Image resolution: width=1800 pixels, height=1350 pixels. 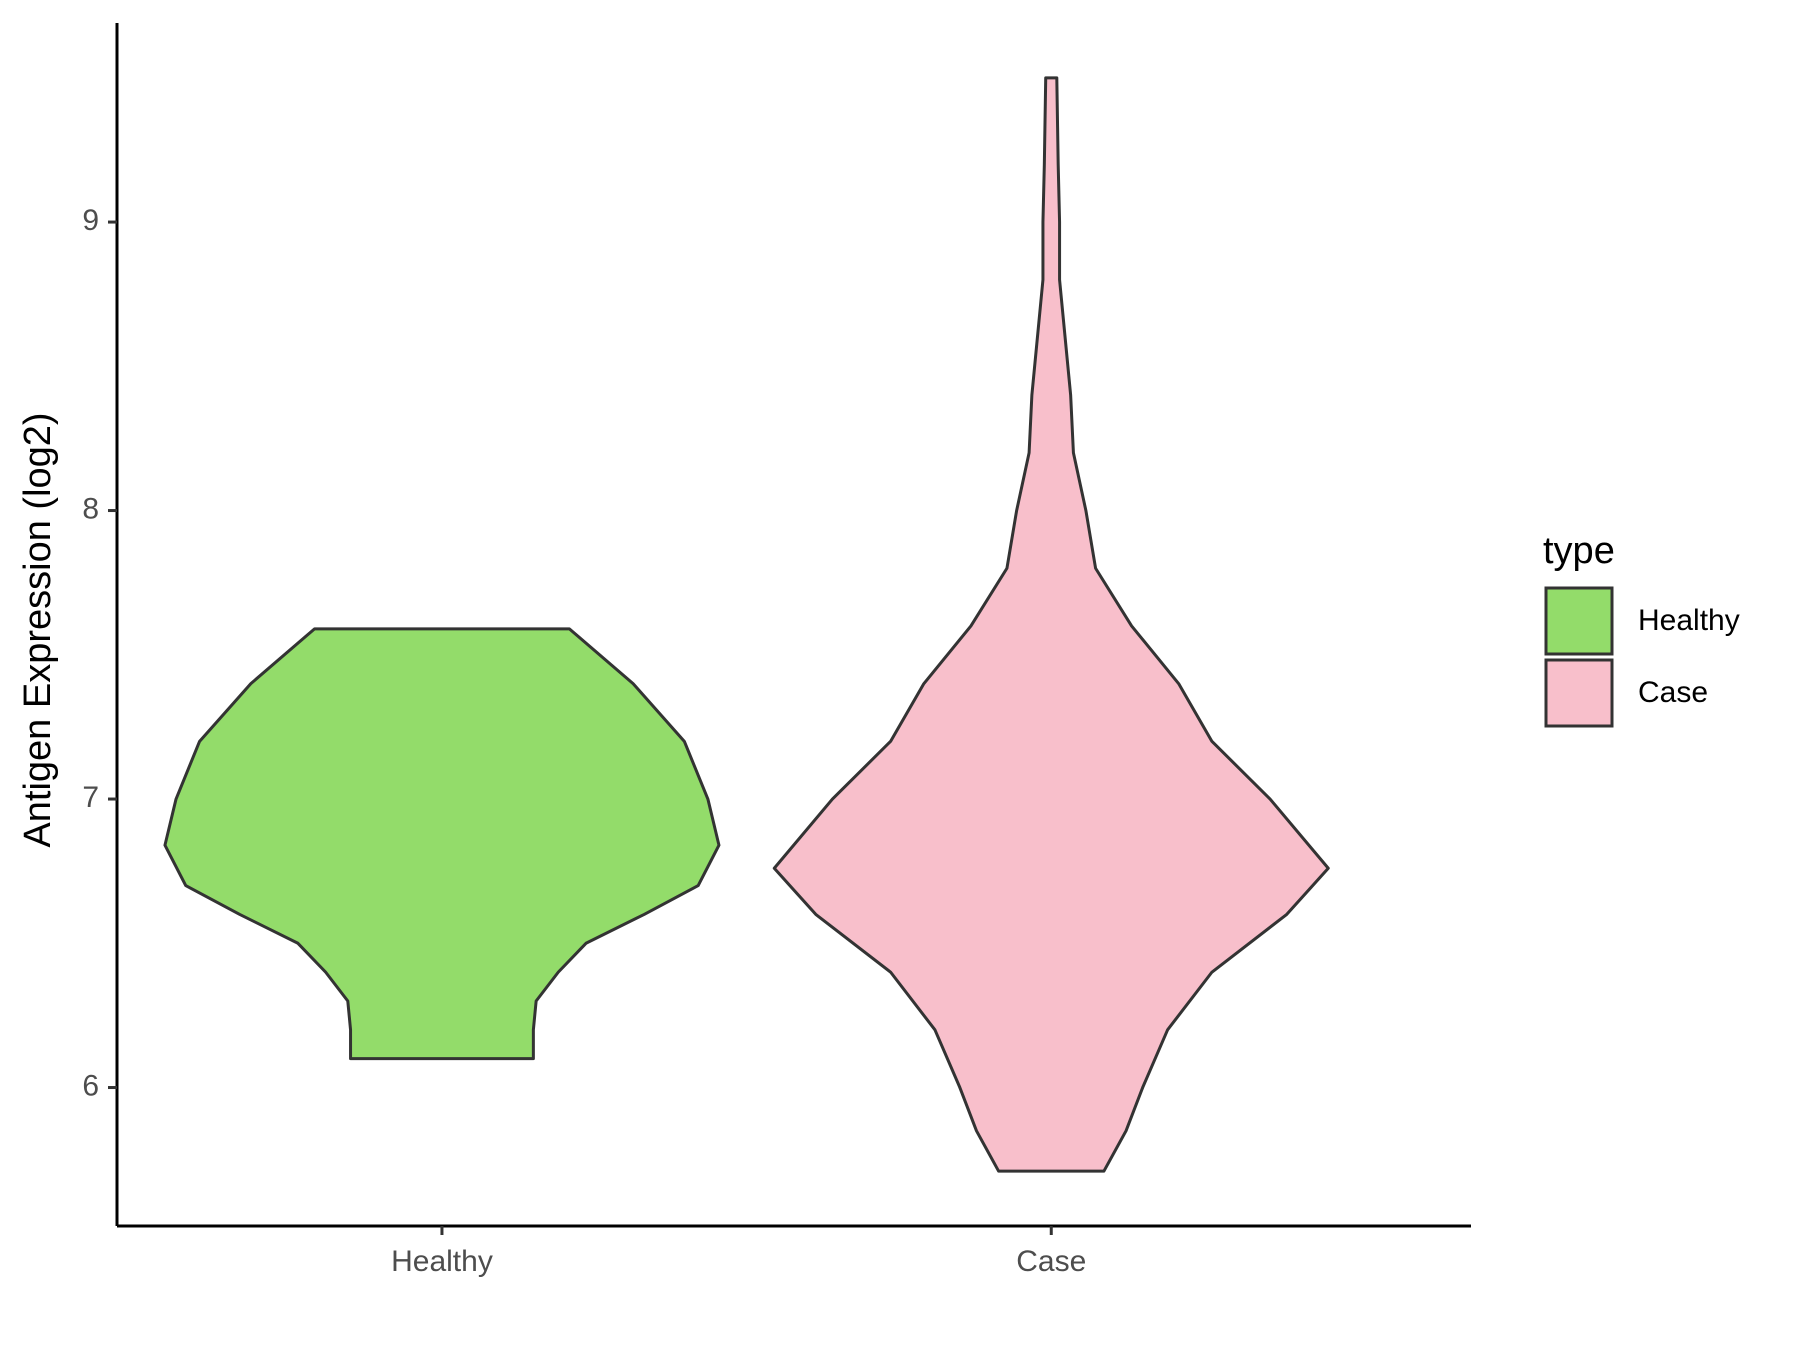 I want to click on violin, so click(x=442, y=844).